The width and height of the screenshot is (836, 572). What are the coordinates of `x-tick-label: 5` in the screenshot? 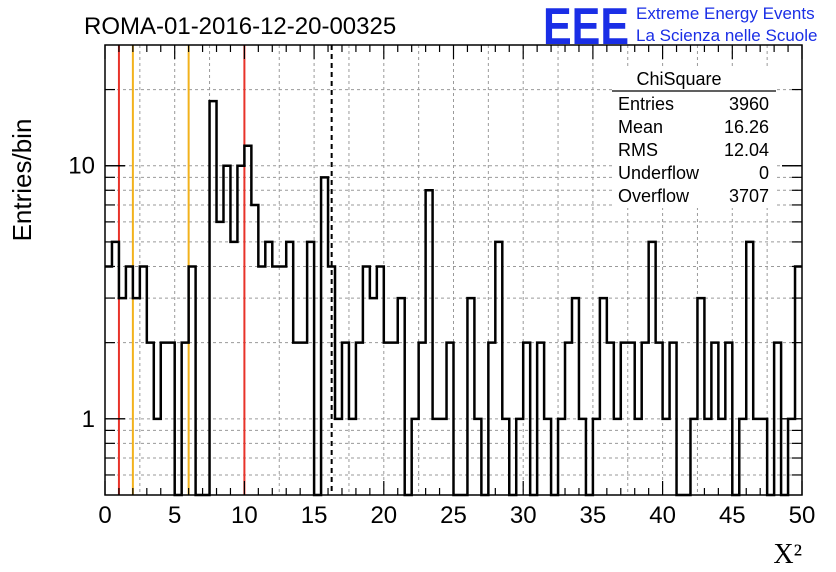 It's located at (174, 515).